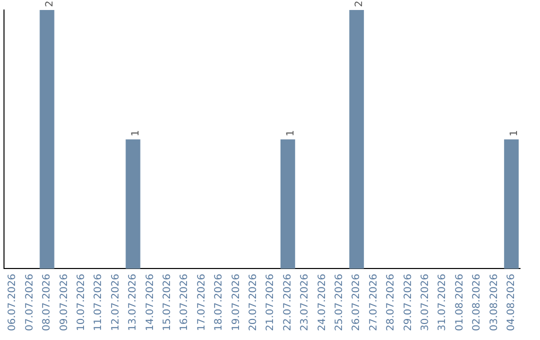 The width and height of the screenshot is (540, 340). I want to click on x-tick-label: 14.07.2026, so click(150, 303).